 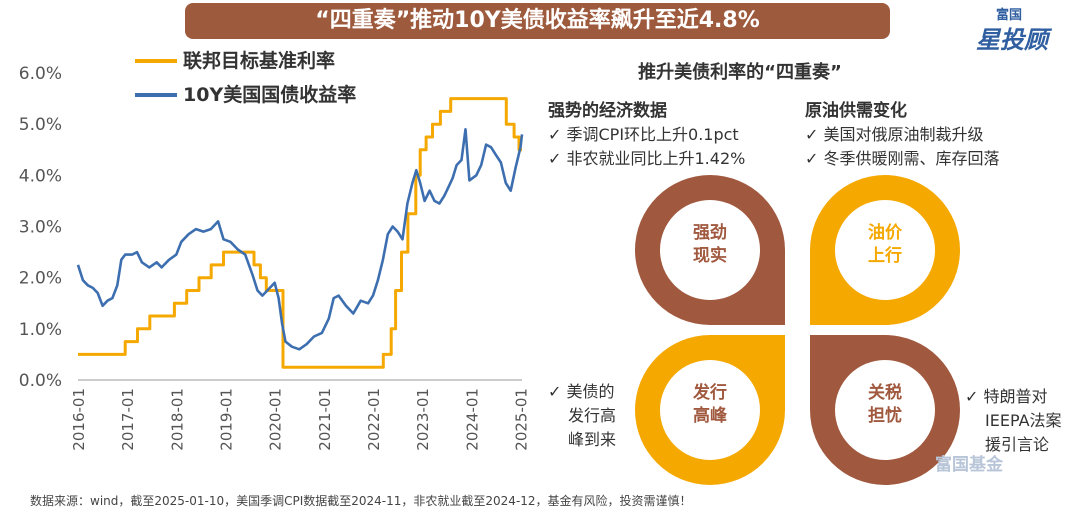 I want to click on tariff-note-line: IEEPA法案, so click(x=1023, y=420).